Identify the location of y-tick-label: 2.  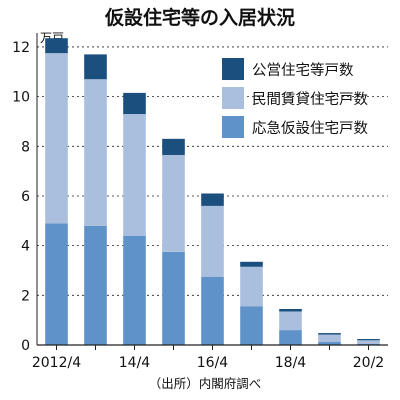
(25, 296).